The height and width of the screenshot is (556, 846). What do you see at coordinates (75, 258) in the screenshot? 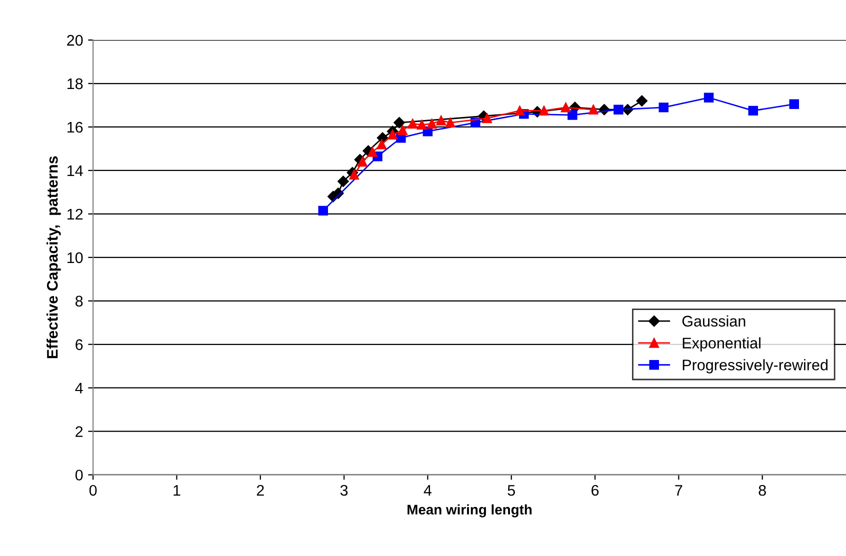
I see `y-tick-label: 10` at bounding box center [75, 258].